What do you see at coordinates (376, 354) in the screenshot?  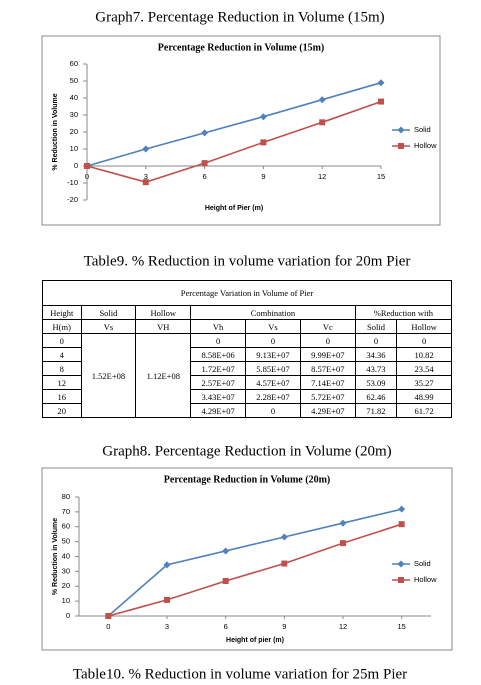 I see `table-cell: 34.36` at bounding box center [376, 354].